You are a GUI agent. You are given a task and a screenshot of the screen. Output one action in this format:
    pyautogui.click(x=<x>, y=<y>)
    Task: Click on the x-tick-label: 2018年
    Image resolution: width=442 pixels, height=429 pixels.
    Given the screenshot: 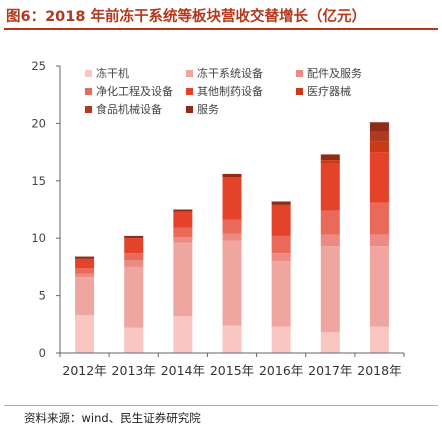 What is the action you would take?
    pyautogui.click(x=379, y=370)
    